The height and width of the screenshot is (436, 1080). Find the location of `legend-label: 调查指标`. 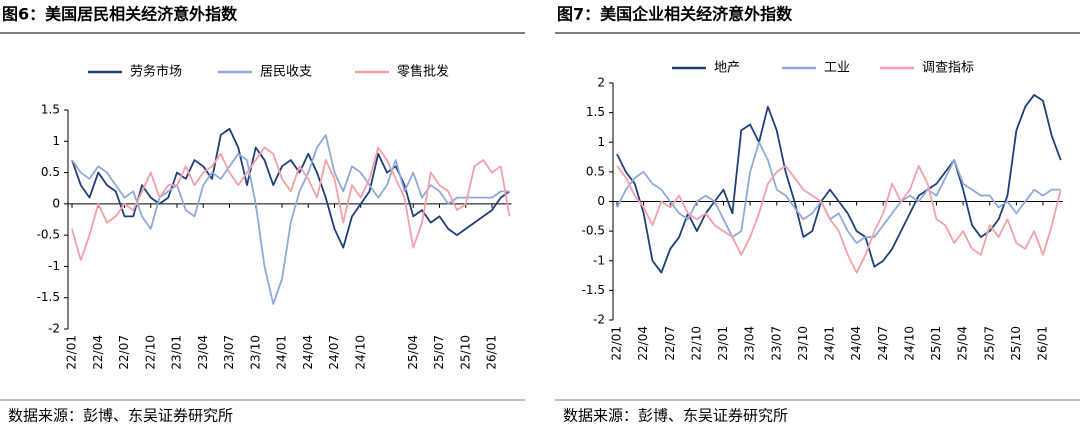

legend-label: 调查指标 is located at coordinates (948, 68).